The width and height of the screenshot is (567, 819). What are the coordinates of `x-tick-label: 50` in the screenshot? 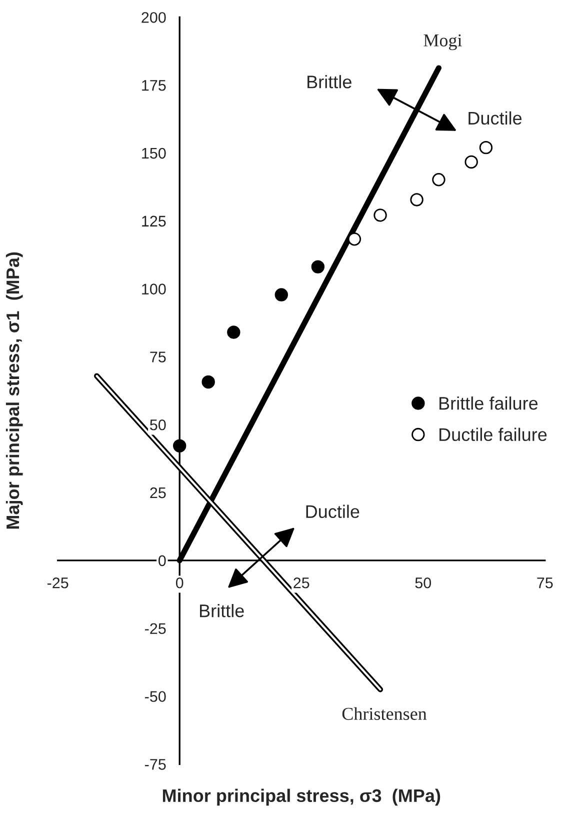 It's located at (423, 582).